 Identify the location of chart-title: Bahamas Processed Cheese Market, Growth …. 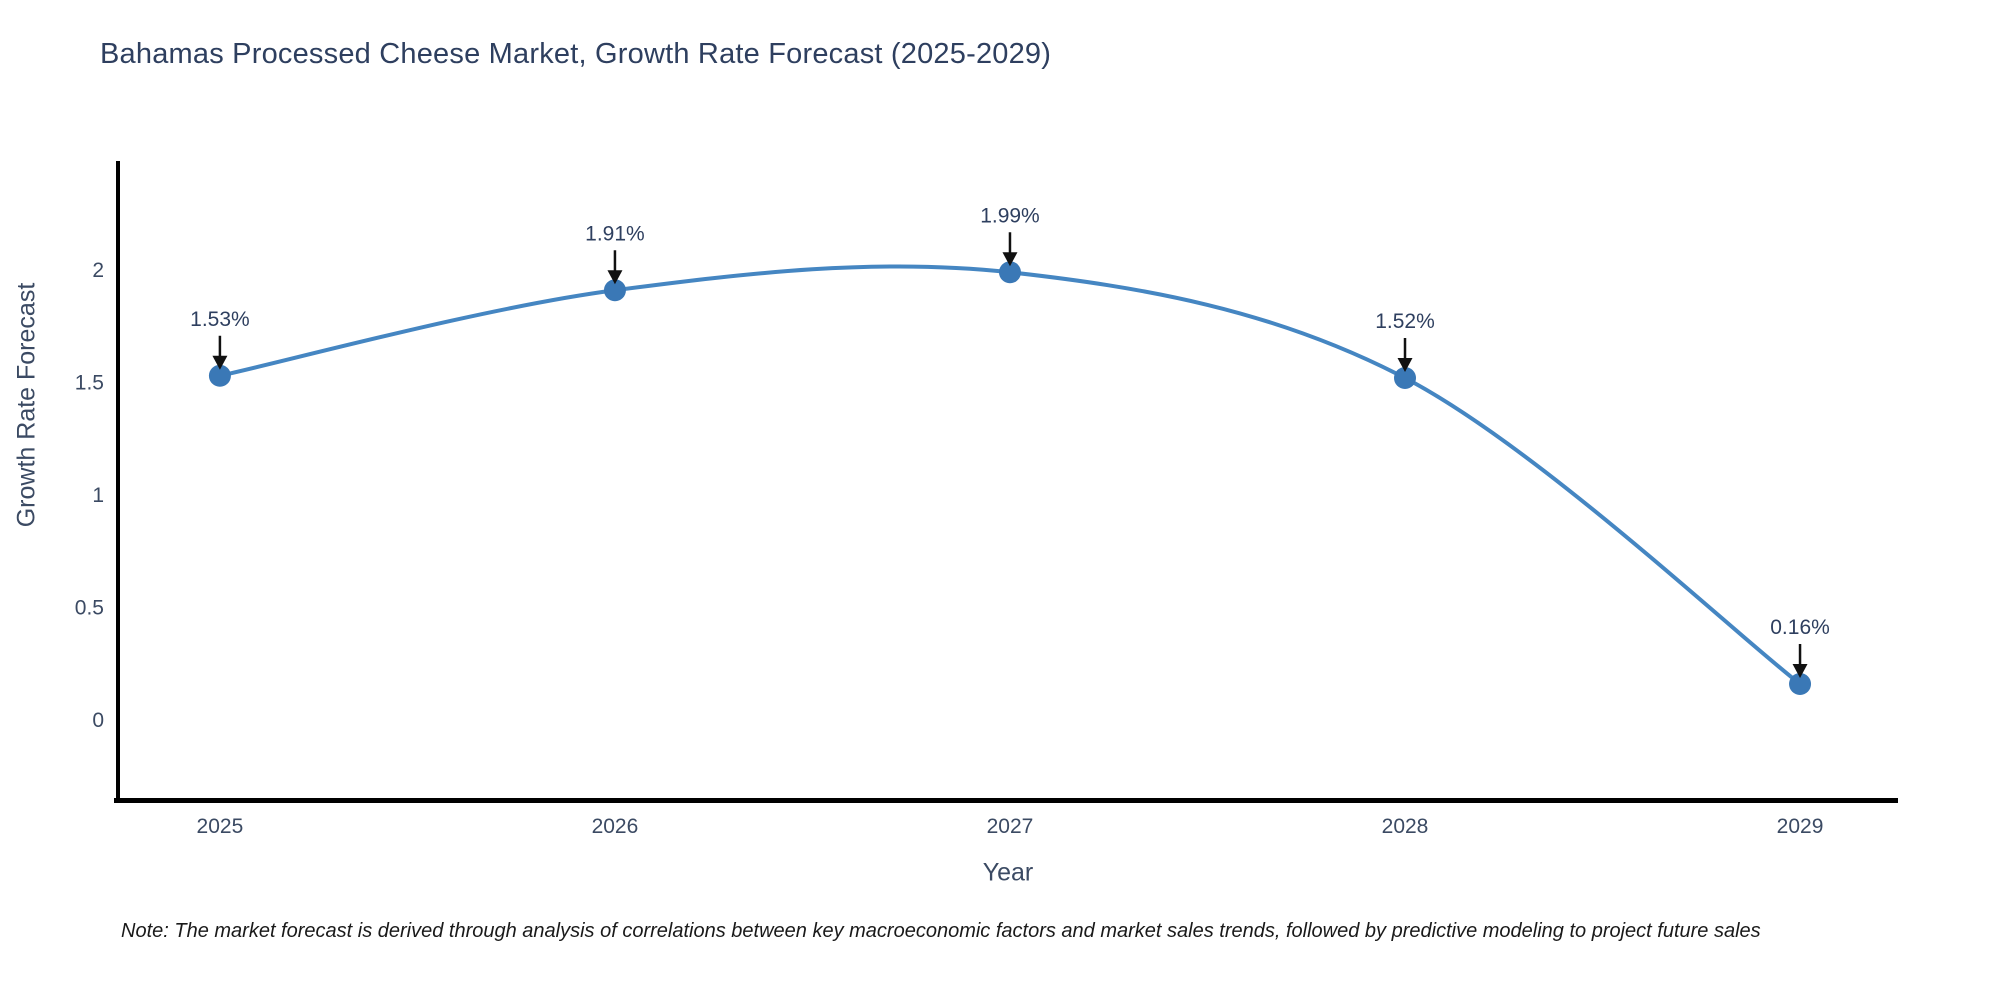
(576, 54).